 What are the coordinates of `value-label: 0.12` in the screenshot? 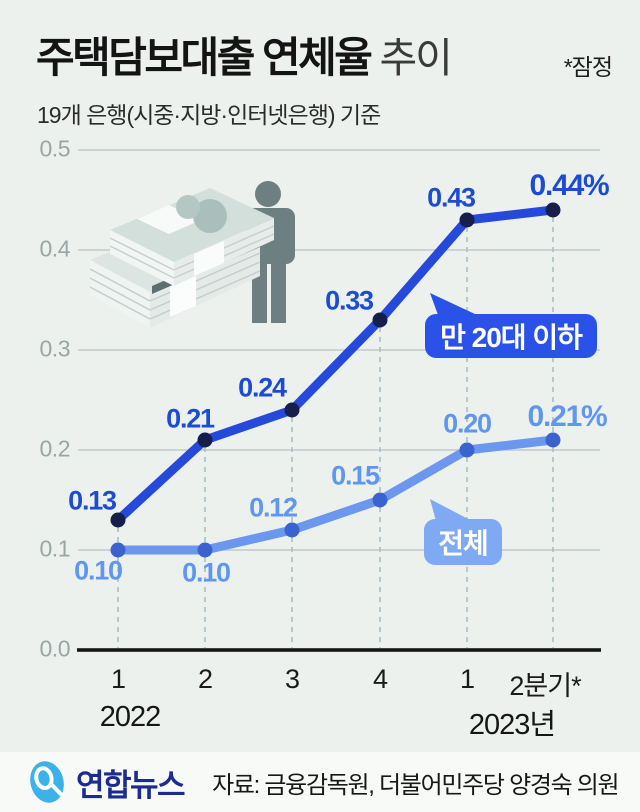 It's located at (273, 507).